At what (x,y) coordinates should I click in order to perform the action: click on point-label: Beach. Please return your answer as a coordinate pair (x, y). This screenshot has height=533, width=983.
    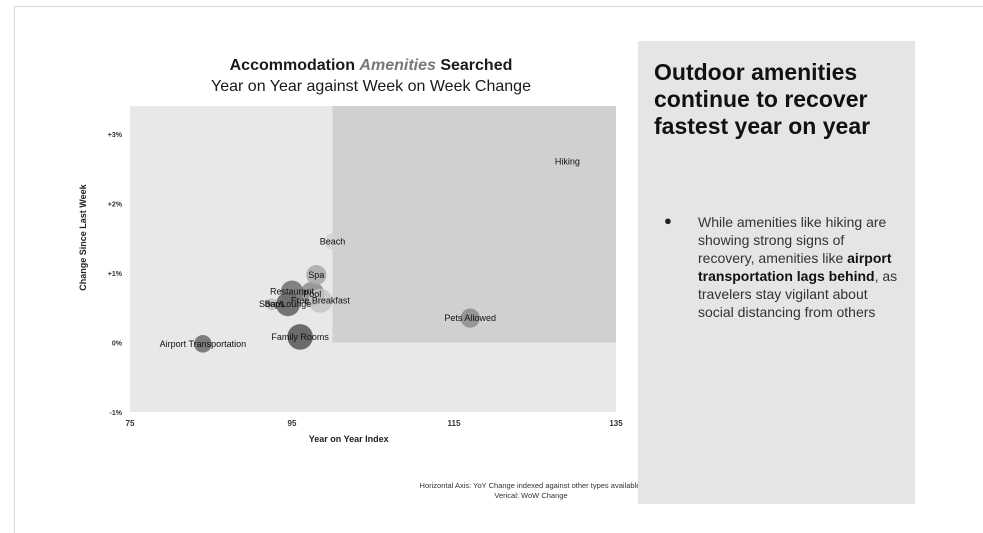
    Looking at the image, I should click on (333, 242).